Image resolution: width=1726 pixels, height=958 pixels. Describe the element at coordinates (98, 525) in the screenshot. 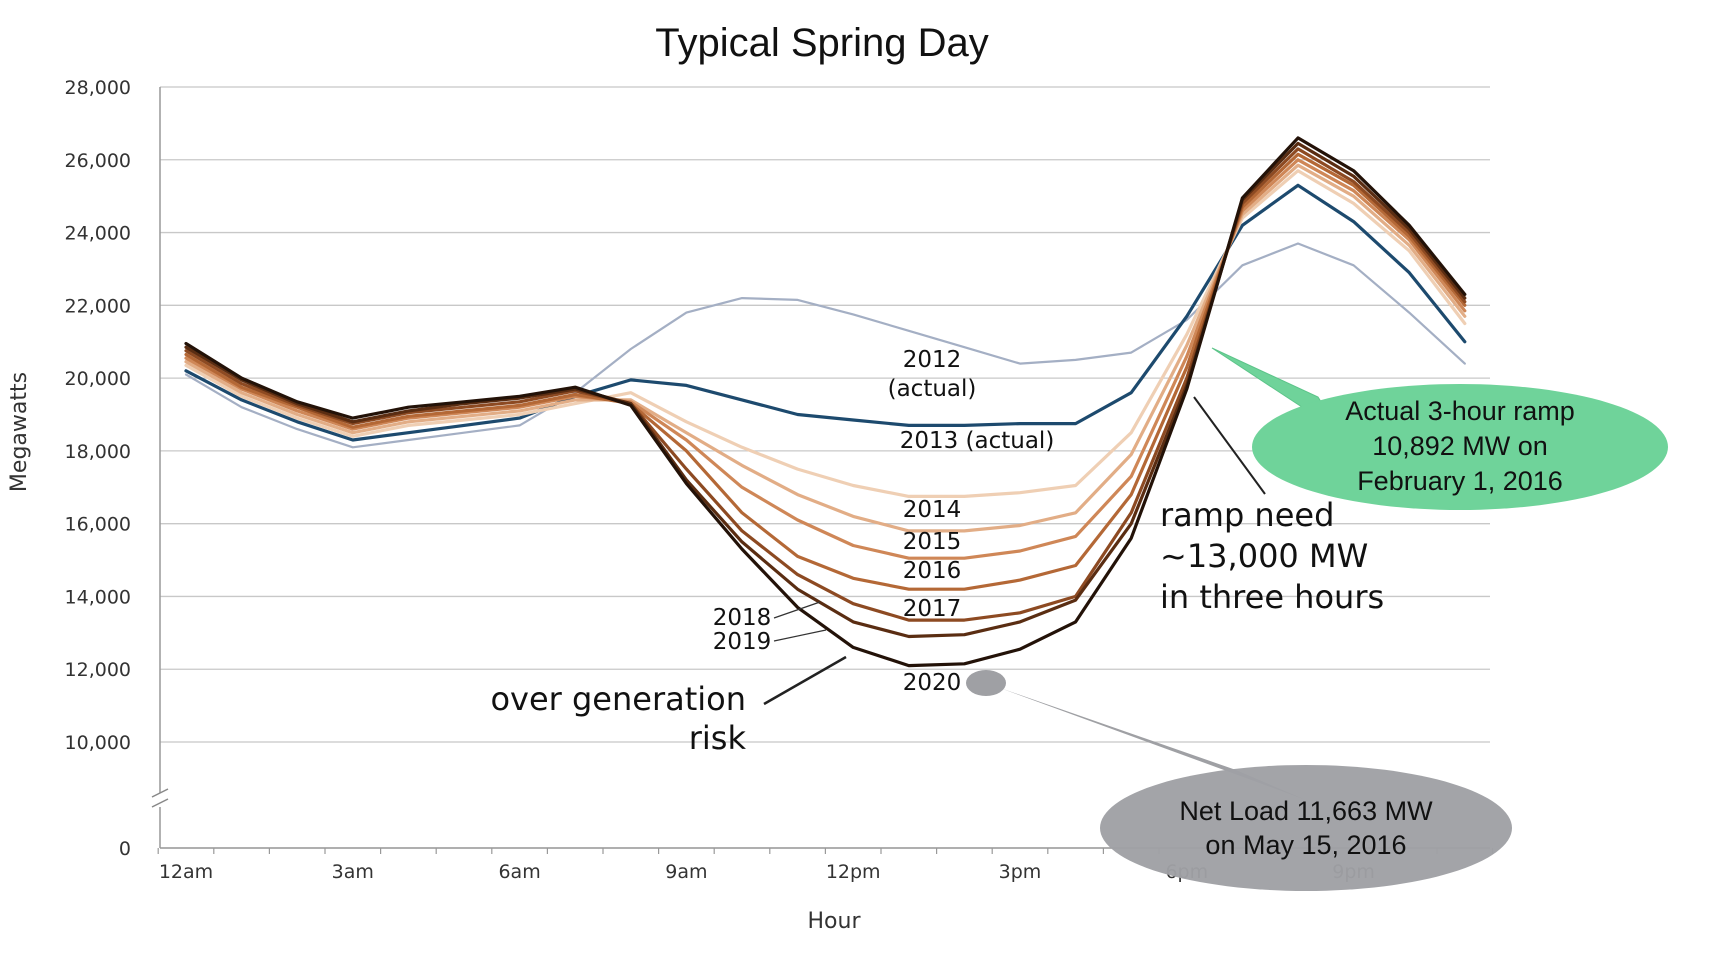

I see `y-tick-16000: 16,000` at that location.